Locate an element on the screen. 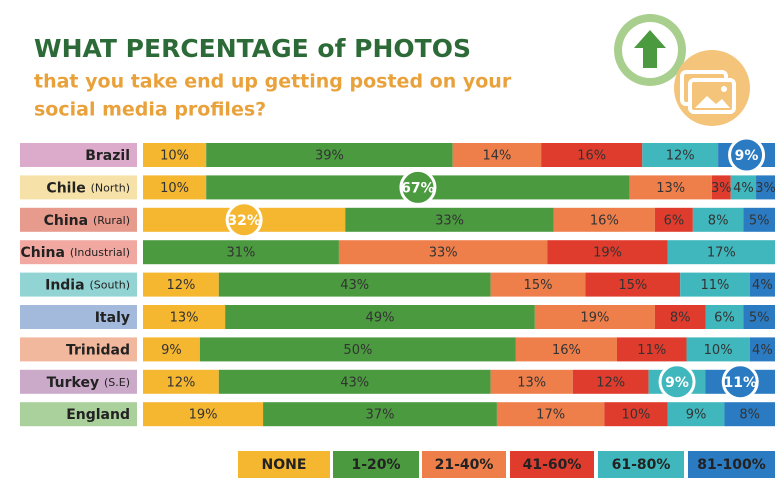 The height and width of the screenshot is (502, 782). chart-subtitle: social media profiles? is located at coordinates (150, 110).